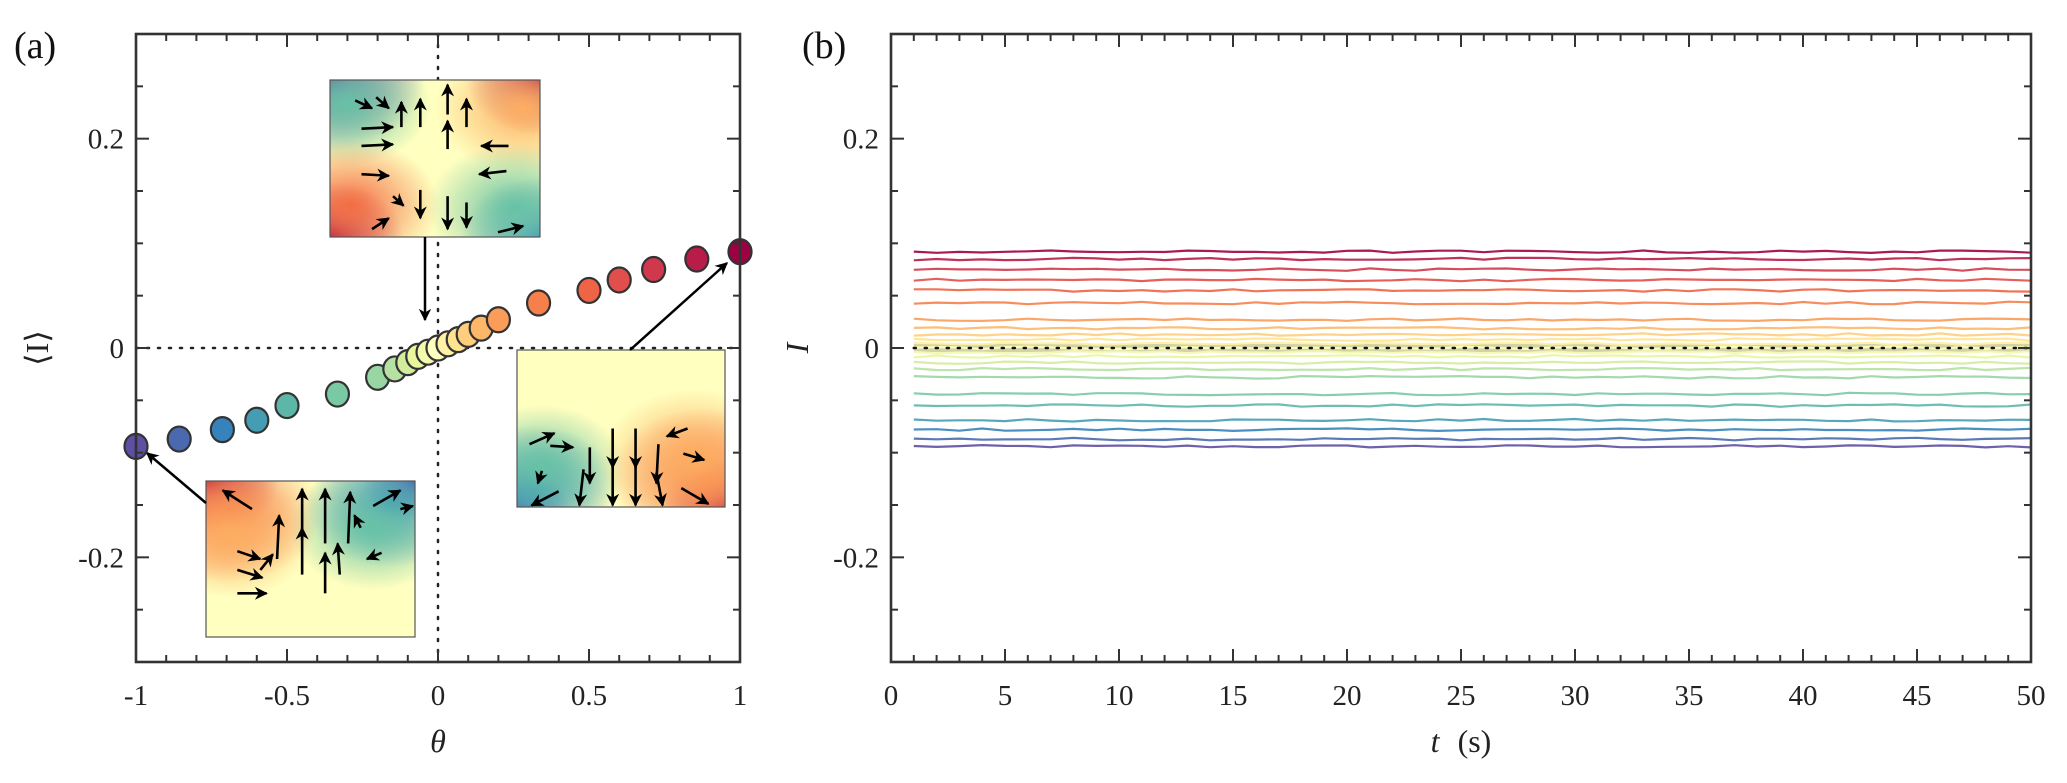  I want to click on x-tick-label: 15, so click(1233, 696).